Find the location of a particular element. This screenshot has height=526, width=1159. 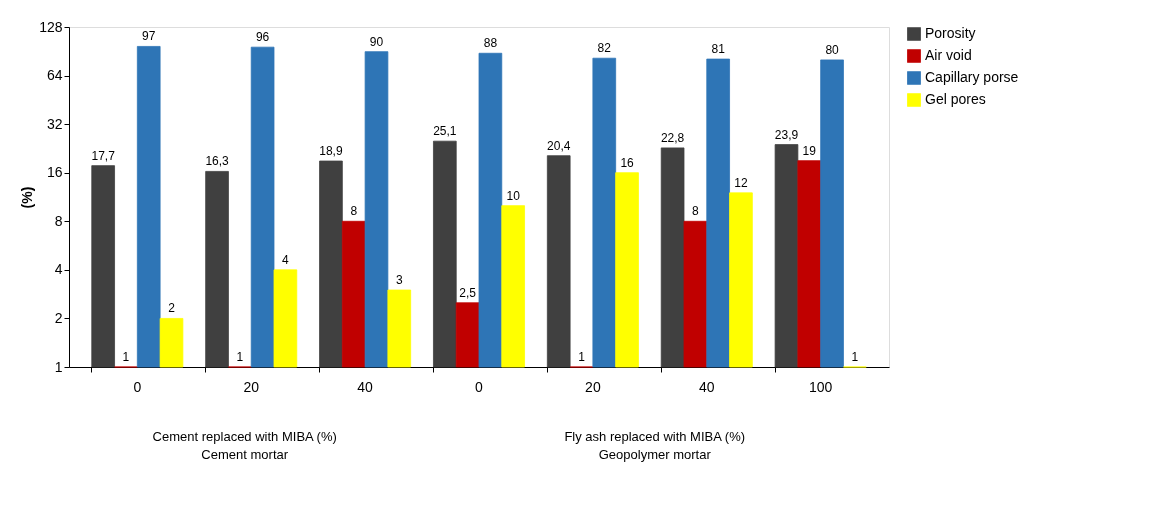

data-label: 3 is located at coordinates (399, 280).